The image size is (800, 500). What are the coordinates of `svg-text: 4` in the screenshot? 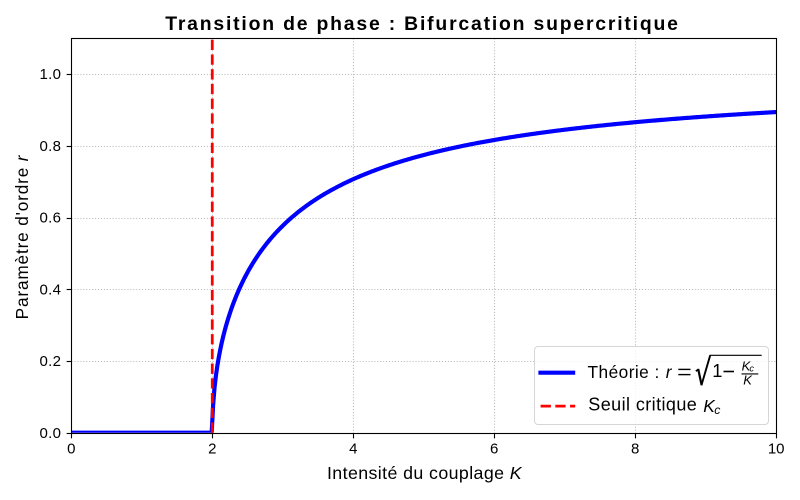 It's located at (353, 448).